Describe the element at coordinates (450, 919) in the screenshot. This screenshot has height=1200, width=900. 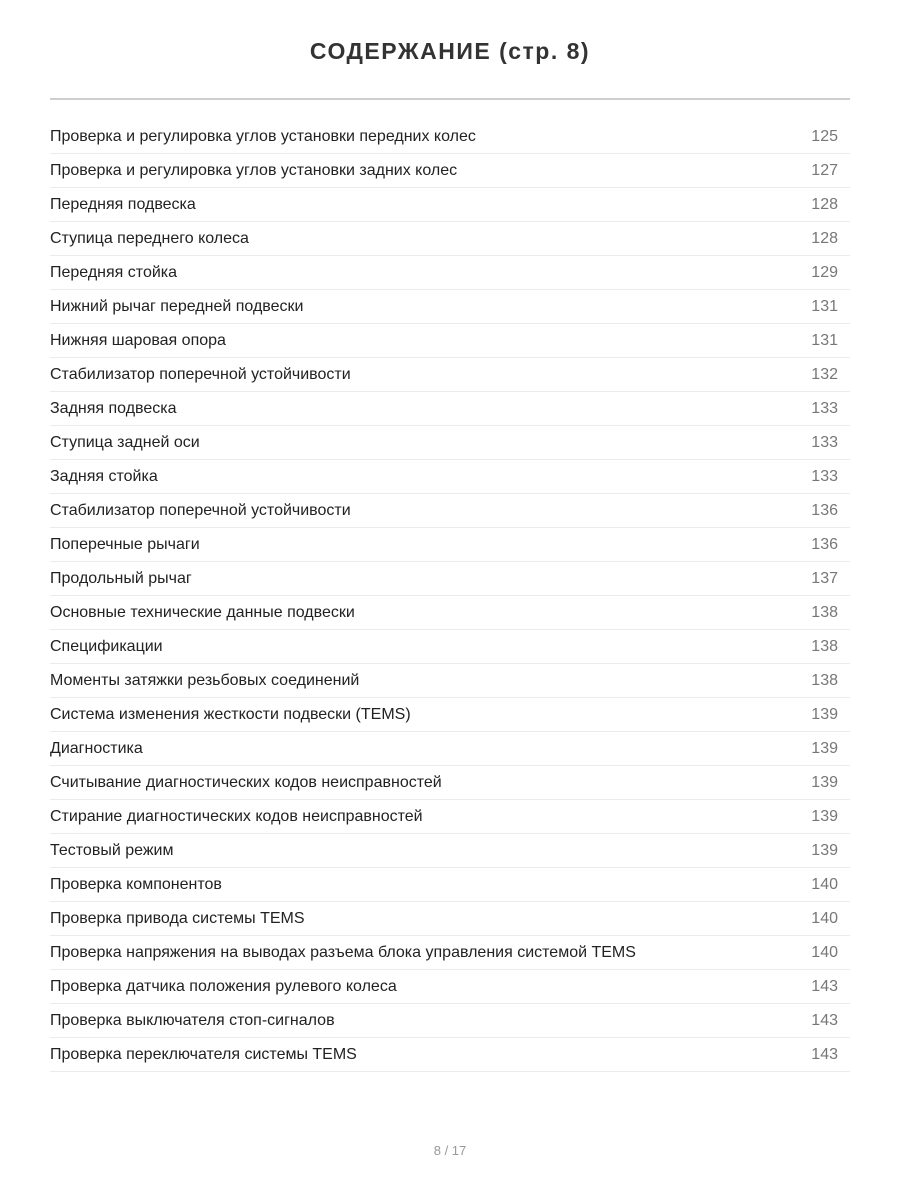
I see `toc-entry: Проверка привода системы TEMS 140` at that location.